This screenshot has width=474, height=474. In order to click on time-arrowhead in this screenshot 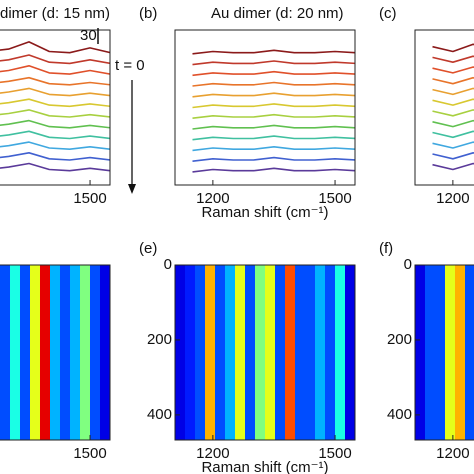, I will do `click(132, 189)`.